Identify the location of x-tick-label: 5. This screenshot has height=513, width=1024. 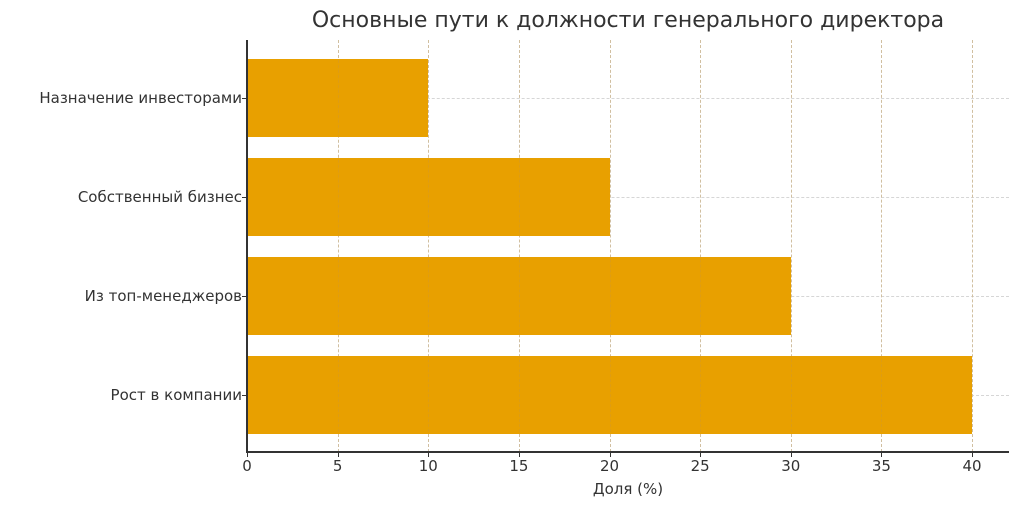
(337, 466).